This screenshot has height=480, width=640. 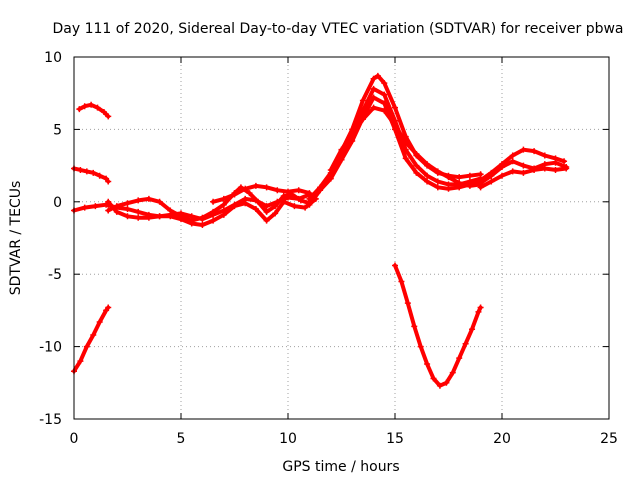 What do you see at coordinates (53, 58) in the screenshot?
I see `y-tick-label: 10` at bounding box center [53, 58].